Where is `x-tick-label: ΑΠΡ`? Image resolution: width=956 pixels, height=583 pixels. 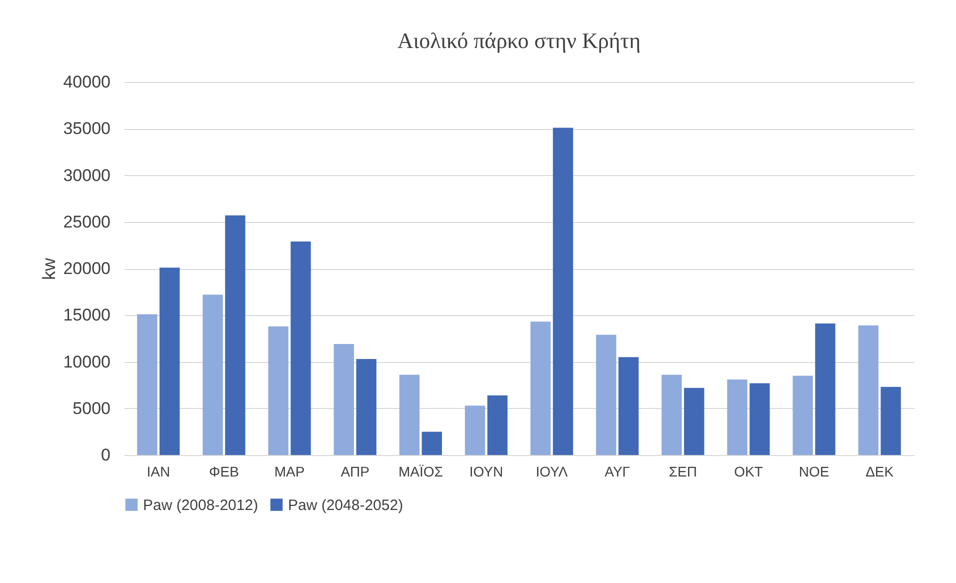 x-tick-label: ΑΠΡ is located at coordinates (355, 472).